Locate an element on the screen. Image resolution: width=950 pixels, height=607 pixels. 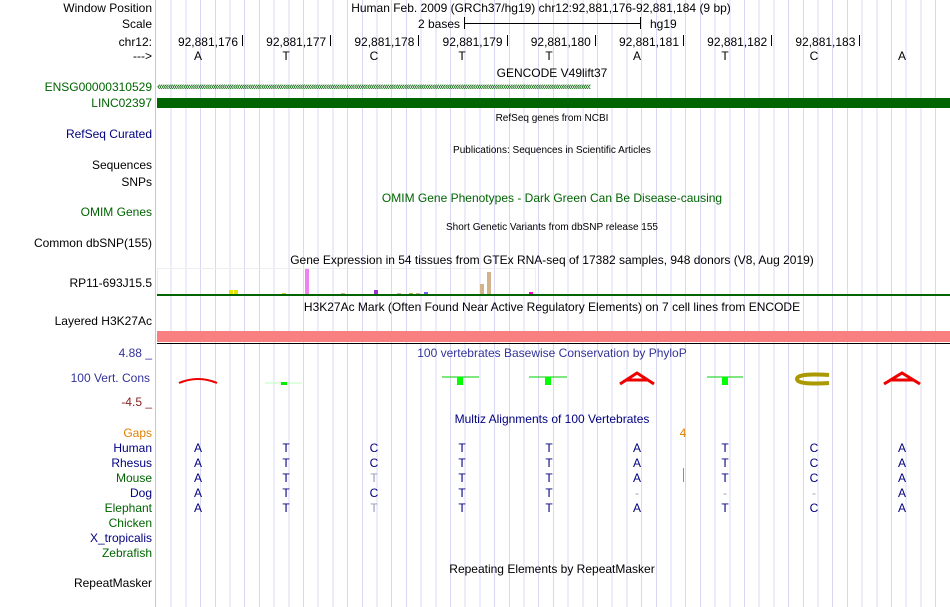
species-label: Dog is located at coordinates (140, 493).